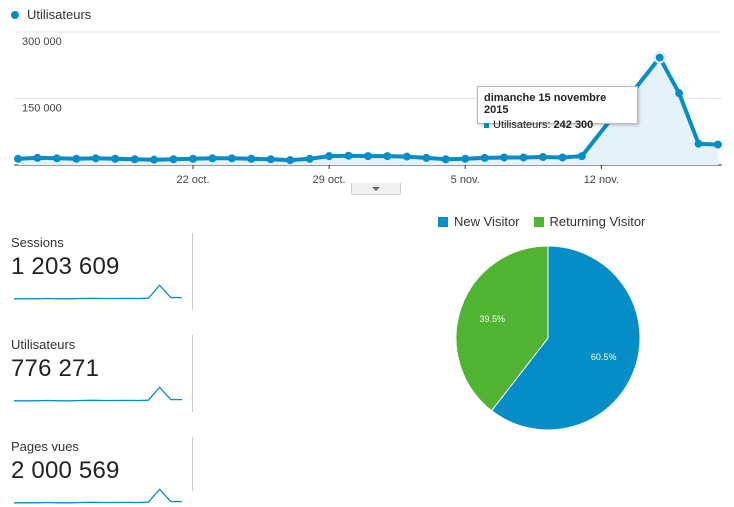  I want to click on x-tick-label: 29 oct., so click(329, 180).